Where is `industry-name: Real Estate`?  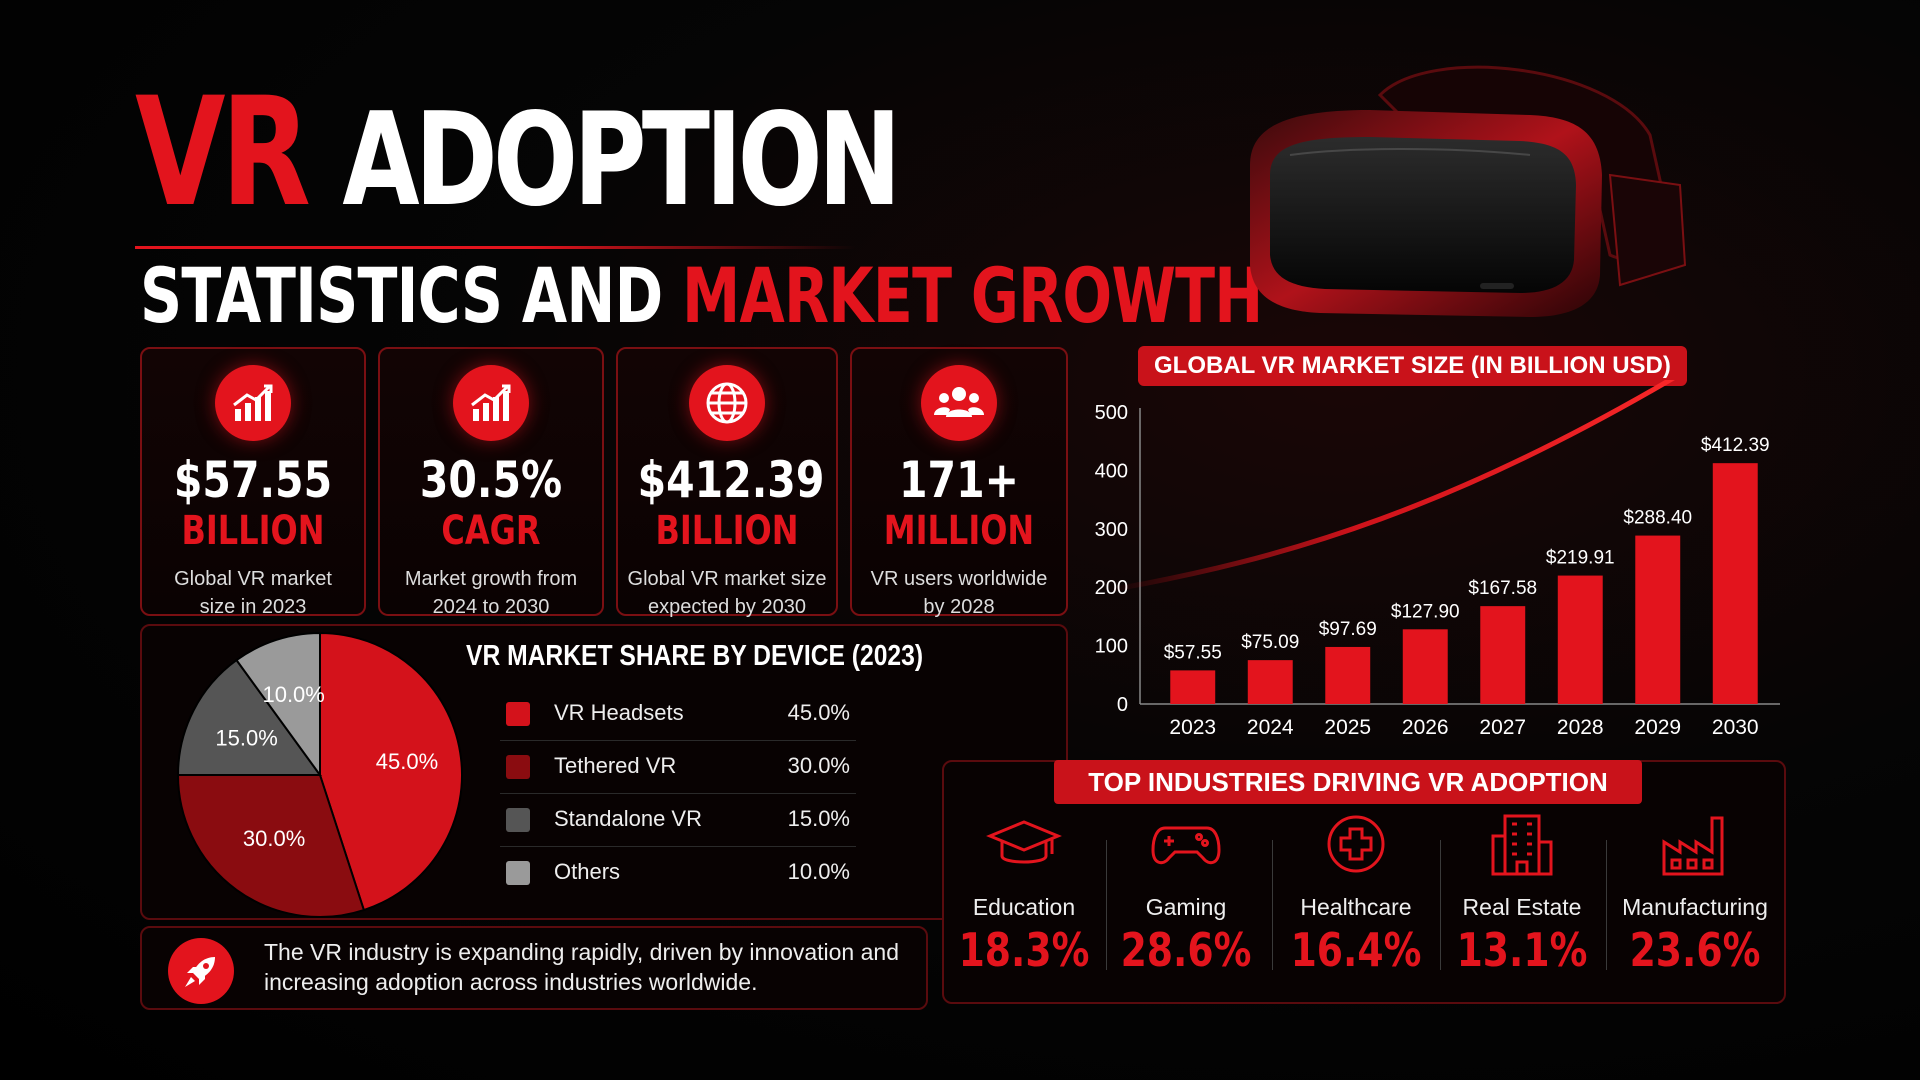
industry-name: Real Estate is located at coordinates (1522, 907).